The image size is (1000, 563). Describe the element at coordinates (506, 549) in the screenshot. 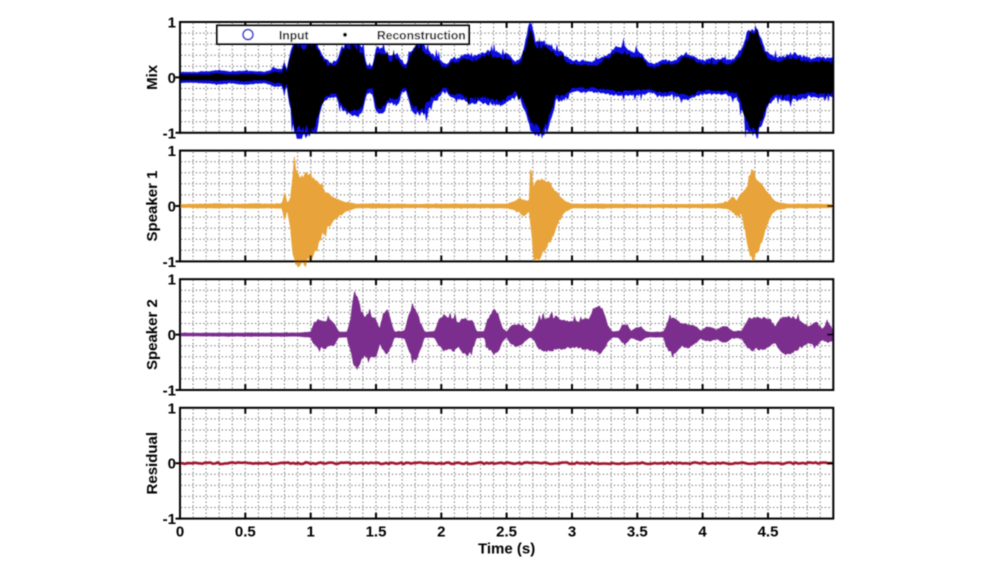

I see `svg-text: Time (s)` at that location.